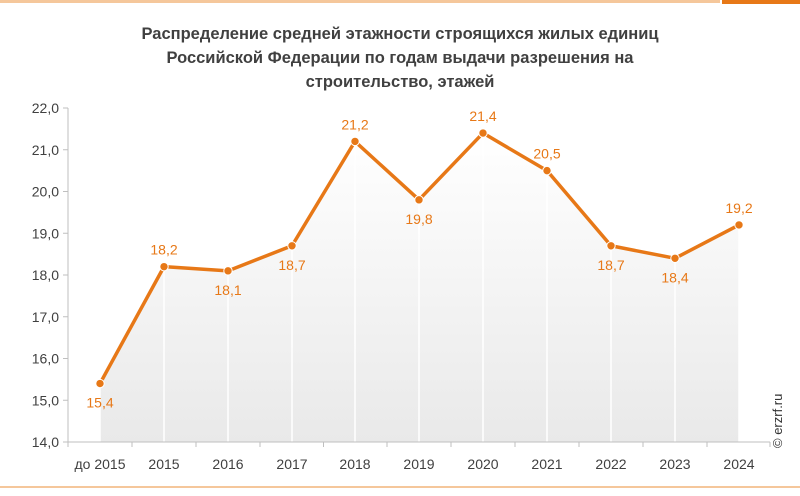 This screenshot has width=800, height=496. Describe the element at coordinates (45, 317) in the screenshot. I see `y-tick-label: 17,0` at that location.